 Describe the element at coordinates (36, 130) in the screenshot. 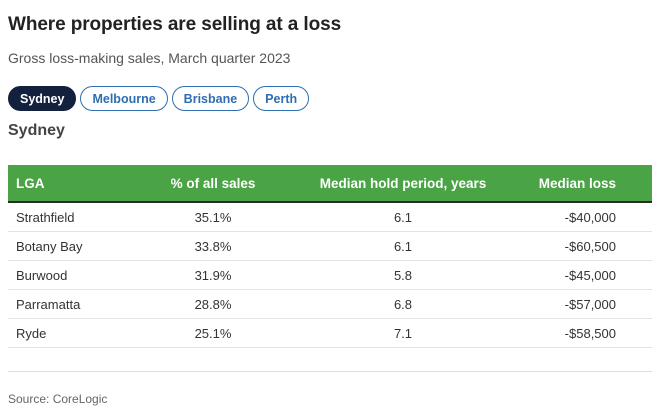

I see `section-title: Sydney` at that location.